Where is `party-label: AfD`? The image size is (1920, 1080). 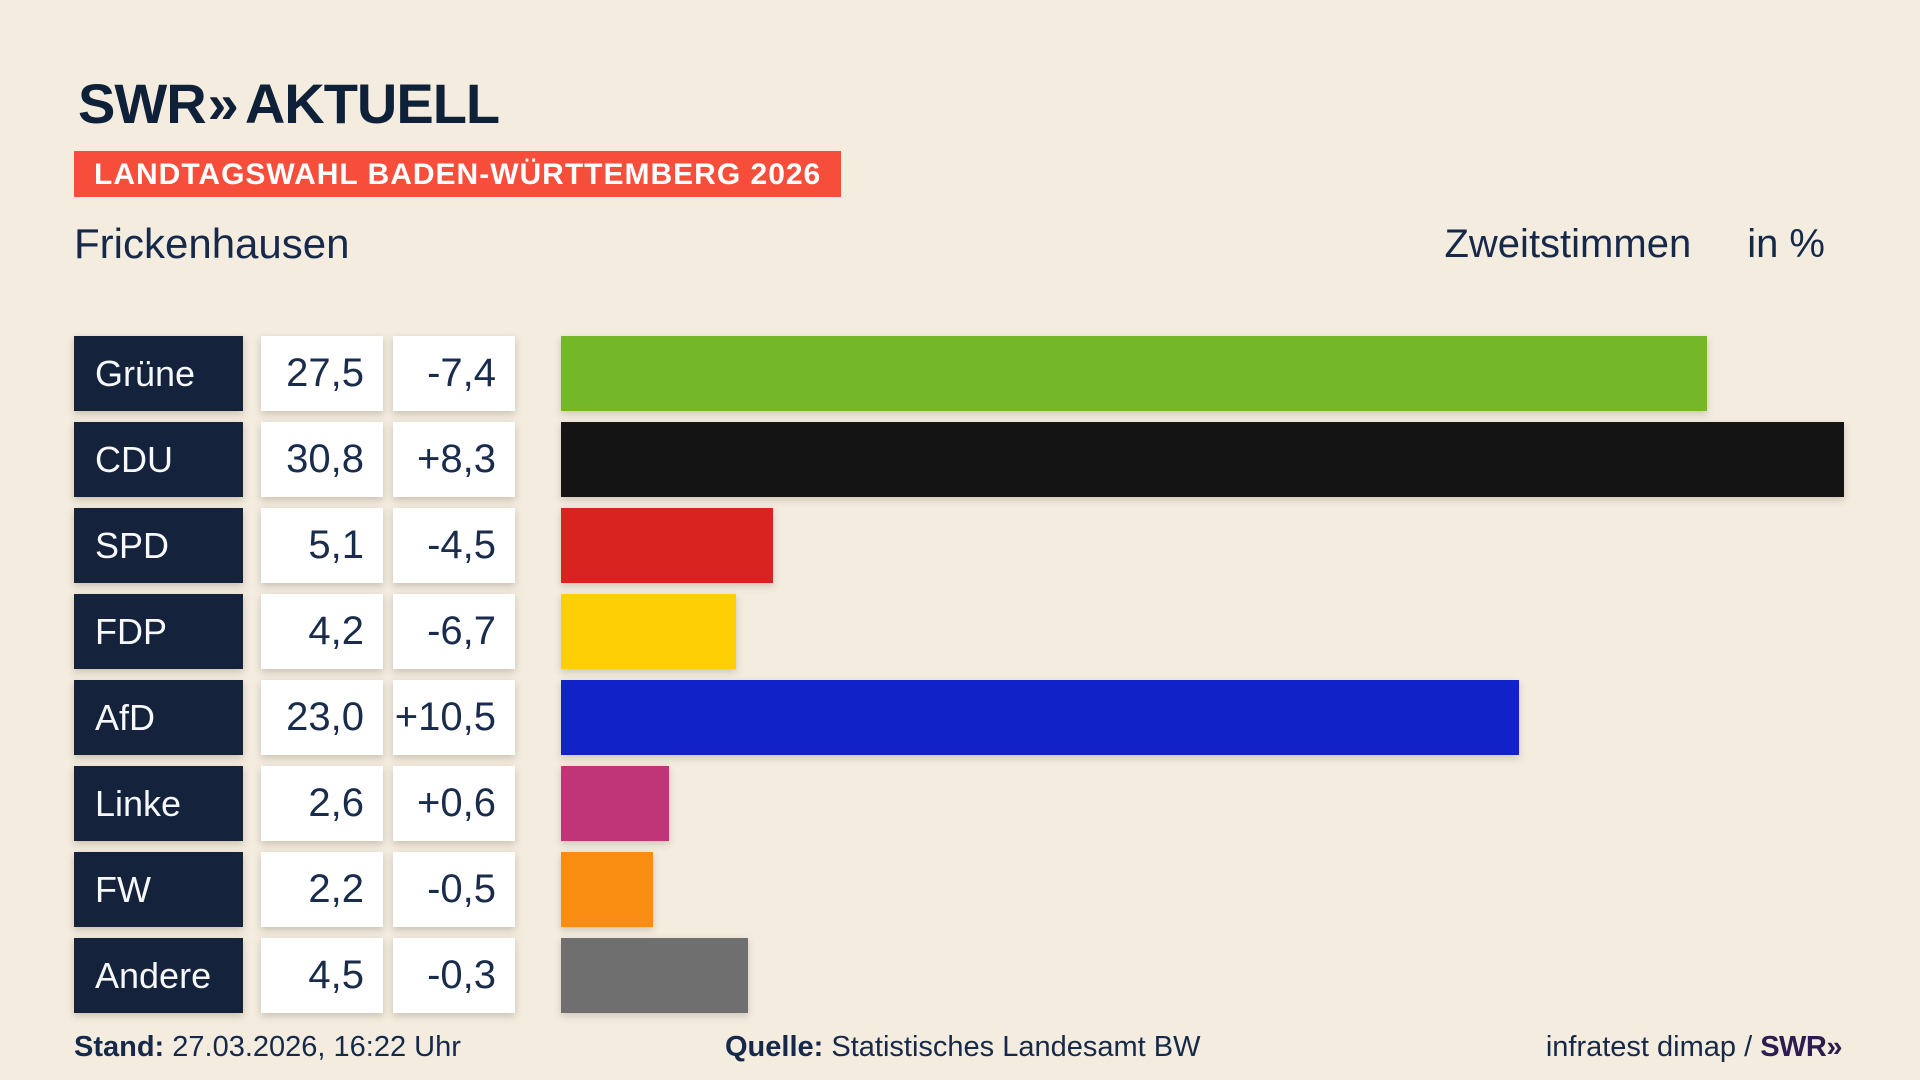 party-label: AfD is located at coordinates (158, 717).